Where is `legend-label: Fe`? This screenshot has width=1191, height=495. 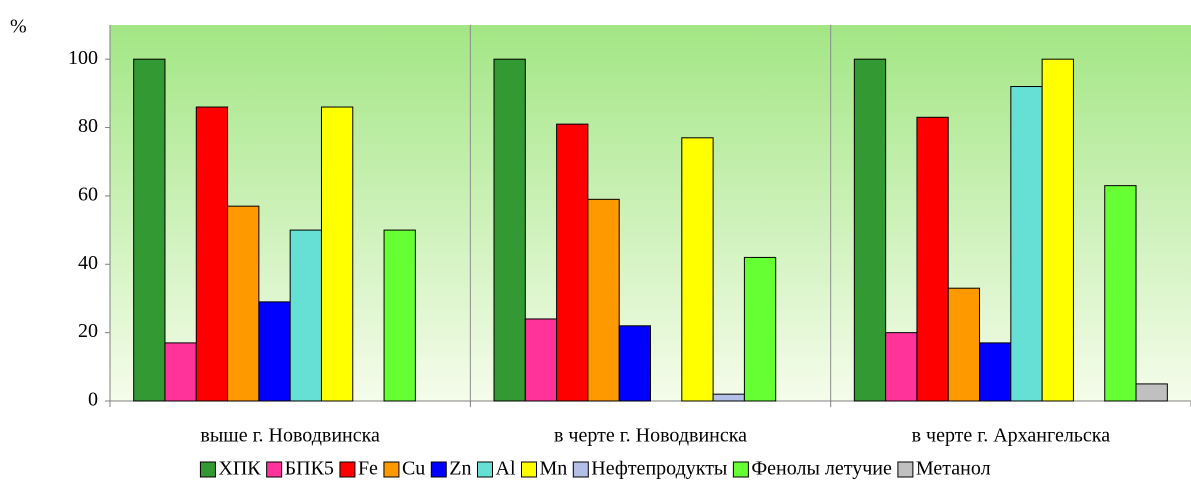 legend-label: Fe is located at coordinates (368, 469).